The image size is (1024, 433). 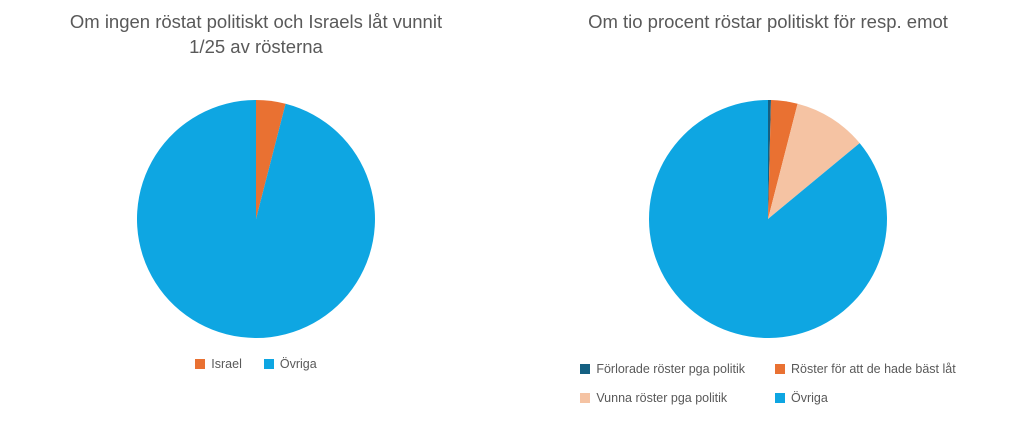 I want to click on legend-item-vunna-roster: Vunna röster pga politik, so click(x=662, y=398).